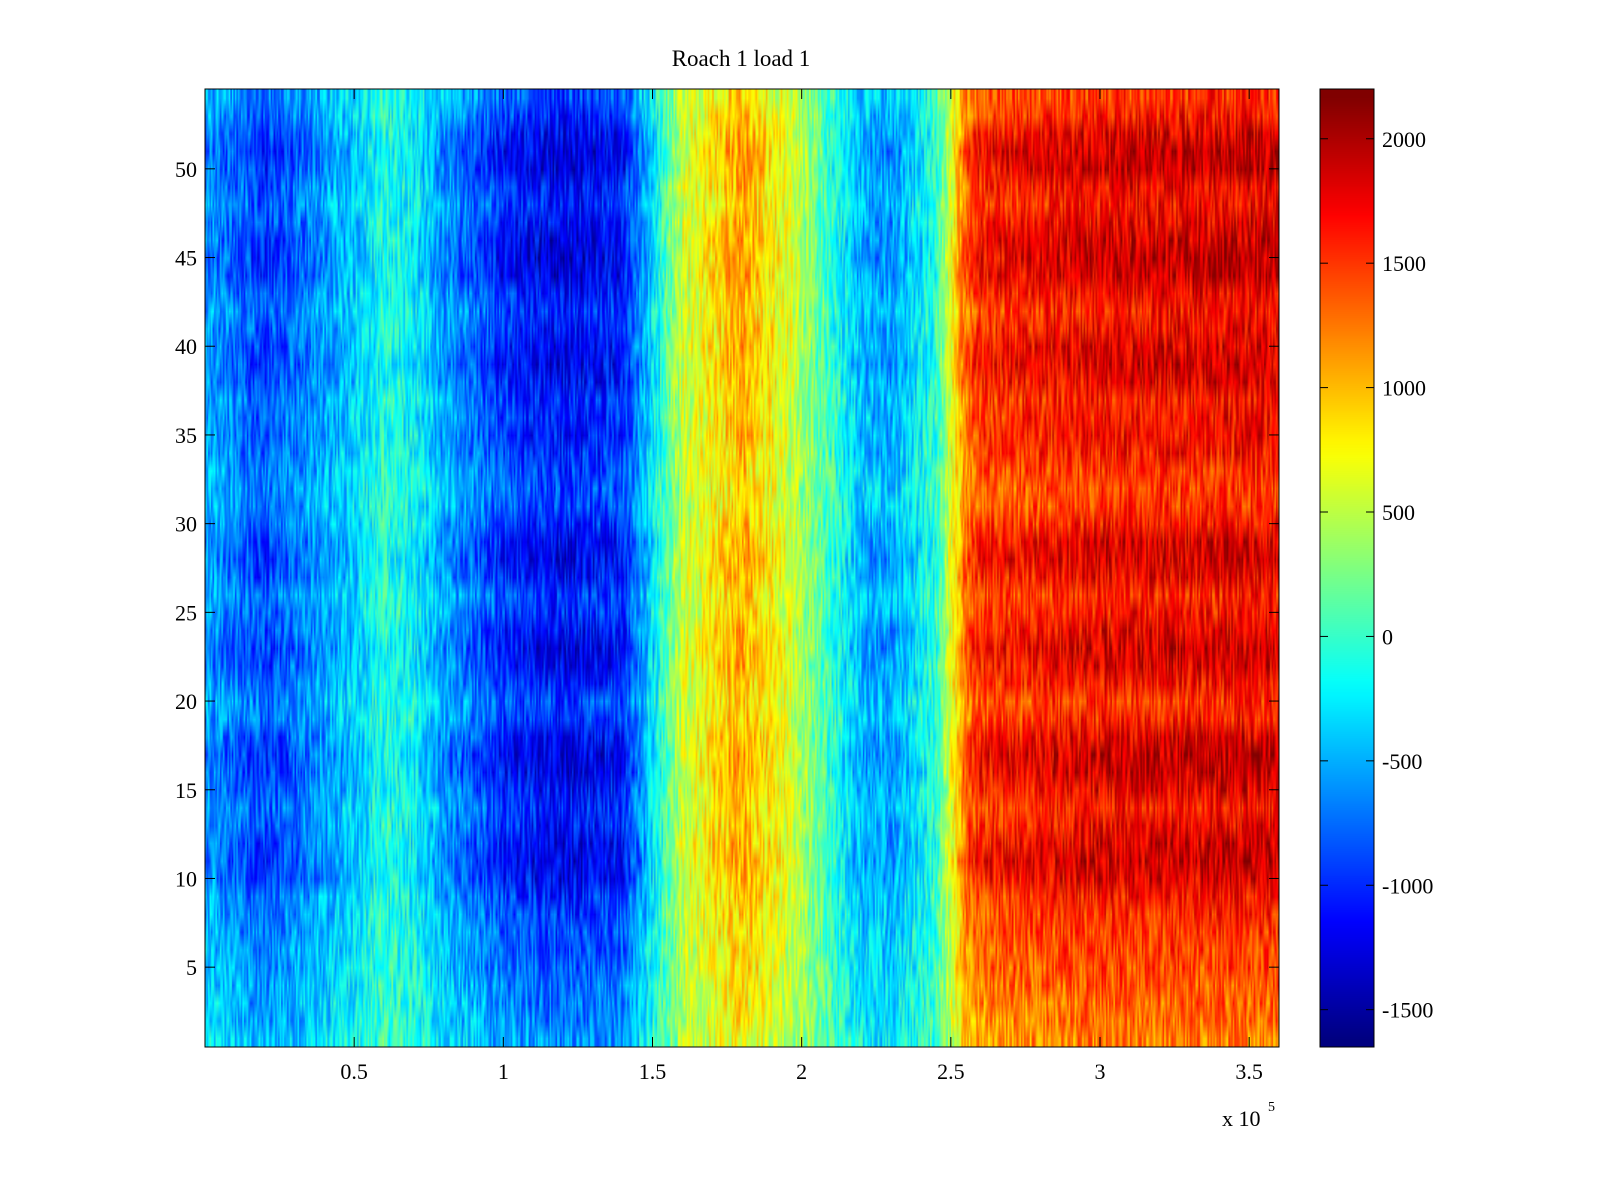 The height and width of the screenshot is (1200, 1600). Describe the element at coordinates (503, 1071) in the screenshot. I see `x-tick-label: 1` at that location.